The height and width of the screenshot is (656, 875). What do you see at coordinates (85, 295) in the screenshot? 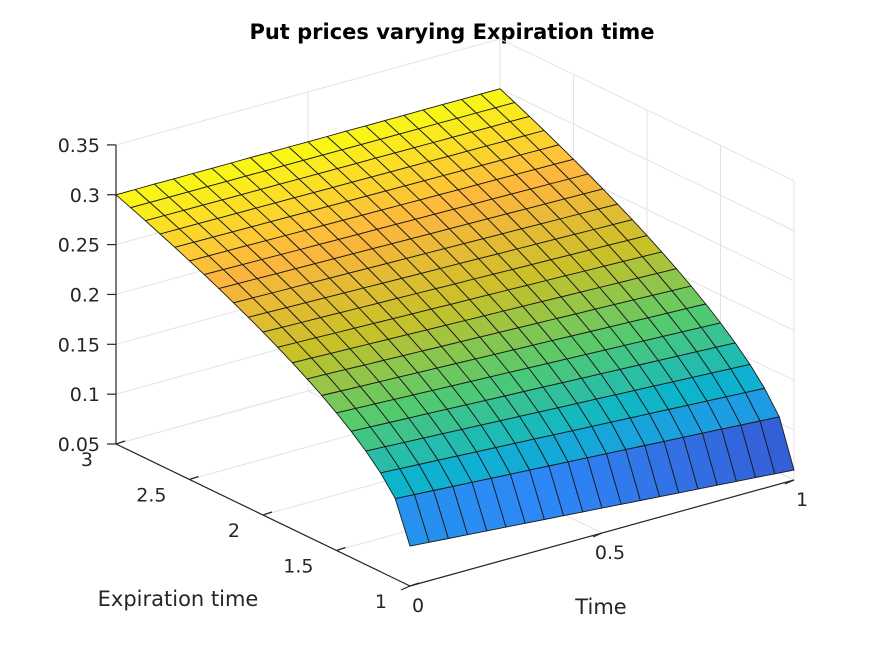
I see `z-tick-label: 0.2` at bounding box center [85, 295].